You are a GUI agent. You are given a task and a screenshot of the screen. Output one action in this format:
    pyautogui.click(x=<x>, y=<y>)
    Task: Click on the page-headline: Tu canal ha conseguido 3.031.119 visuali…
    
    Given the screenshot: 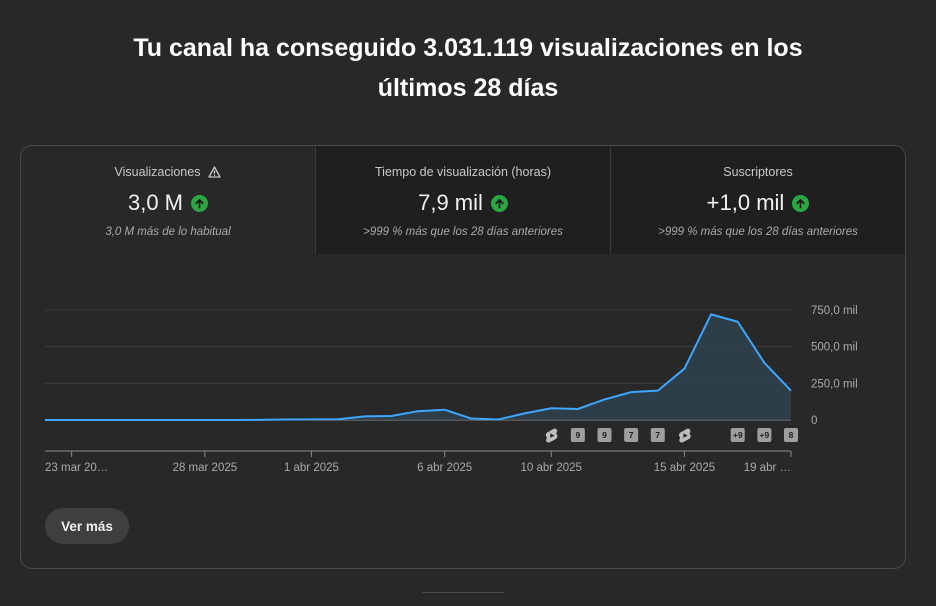 What is the action you would take?
    pyautogui.click(x=468, y=68)
    